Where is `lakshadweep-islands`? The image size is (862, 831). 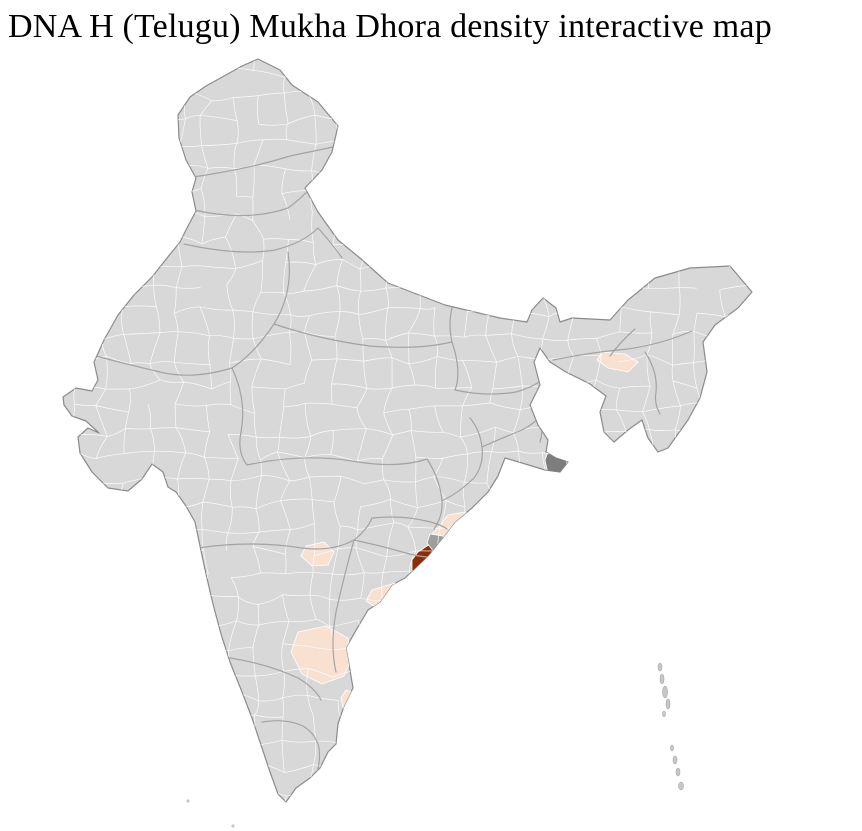
lakshadweep-islands is located at coordinates (210, 813).